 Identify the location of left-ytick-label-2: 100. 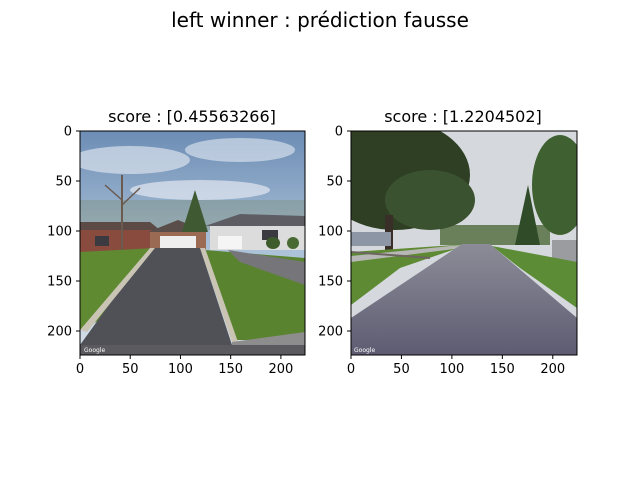
(59, 232).